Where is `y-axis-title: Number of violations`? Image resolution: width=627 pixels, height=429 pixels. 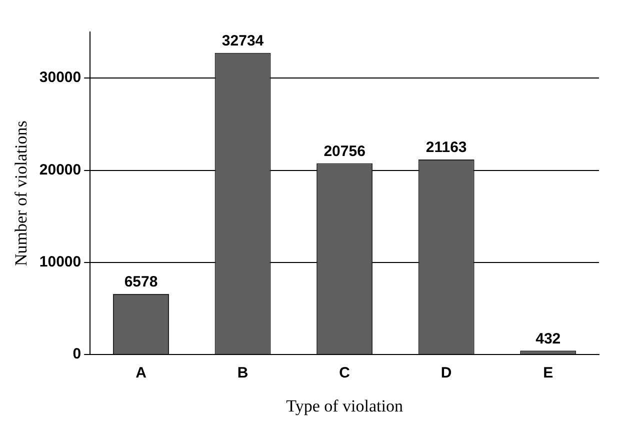
y-axis-title: Number of violations is located at coordinates (21, 193).